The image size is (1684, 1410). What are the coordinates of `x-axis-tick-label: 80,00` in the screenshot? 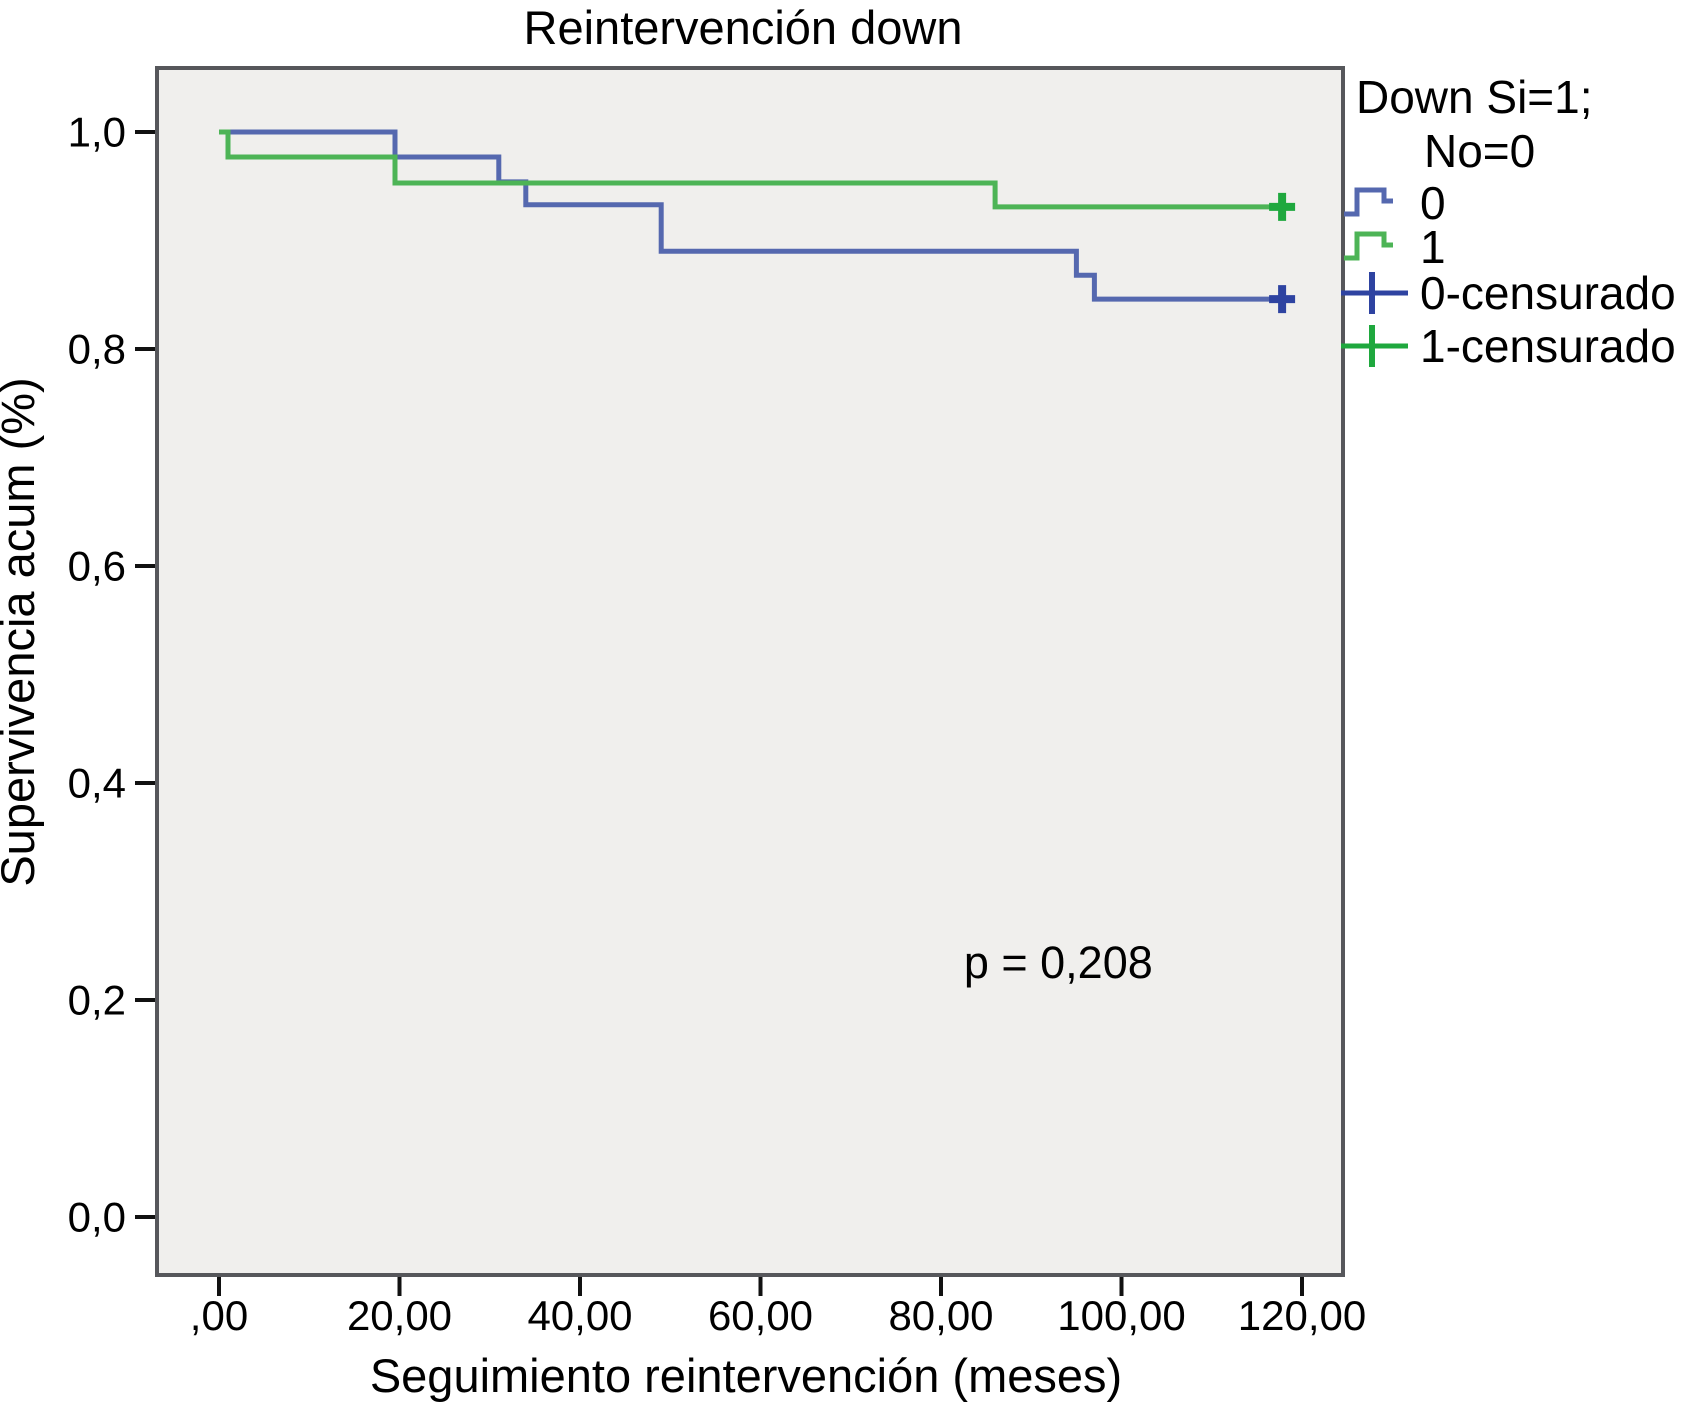 It's located at (940, 1315).